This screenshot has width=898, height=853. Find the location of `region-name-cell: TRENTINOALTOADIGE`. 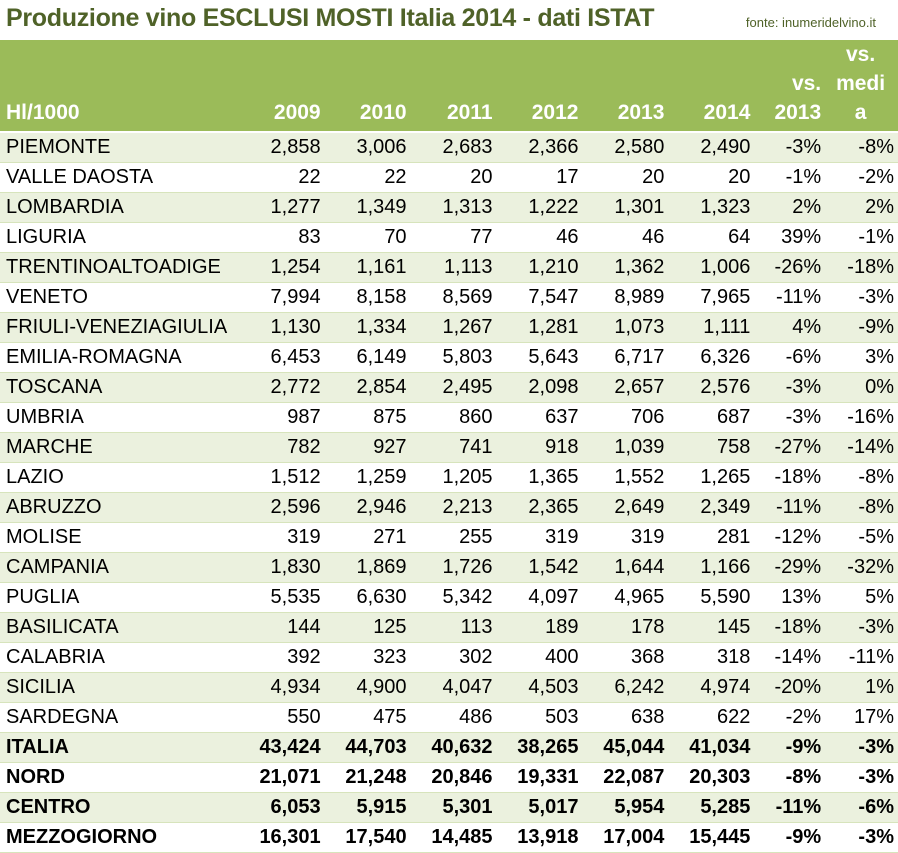

region-name-cell: TRENTINOALTOADIGE is located at coordinates (119, 267).